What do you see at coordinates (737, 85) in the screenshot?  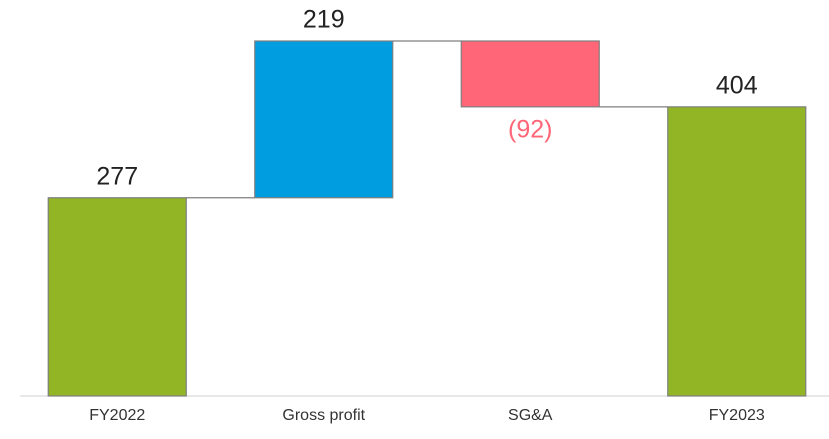 I see `value-label: 404` at bounding box center [737, 85].